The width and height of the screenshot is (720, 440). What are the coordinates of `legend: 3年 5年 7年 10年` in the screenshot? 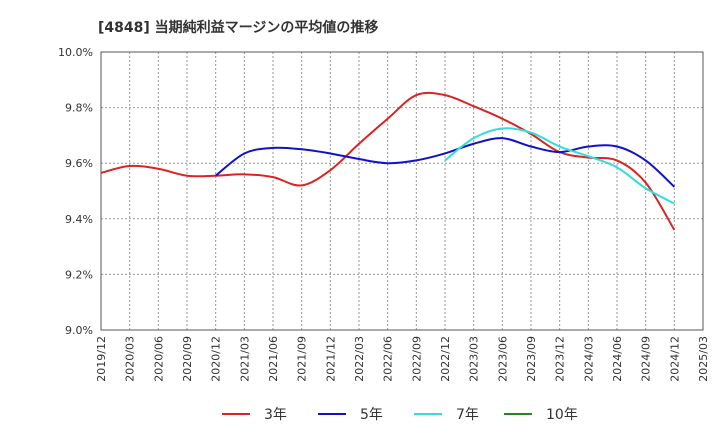 It's located at (400, 415).